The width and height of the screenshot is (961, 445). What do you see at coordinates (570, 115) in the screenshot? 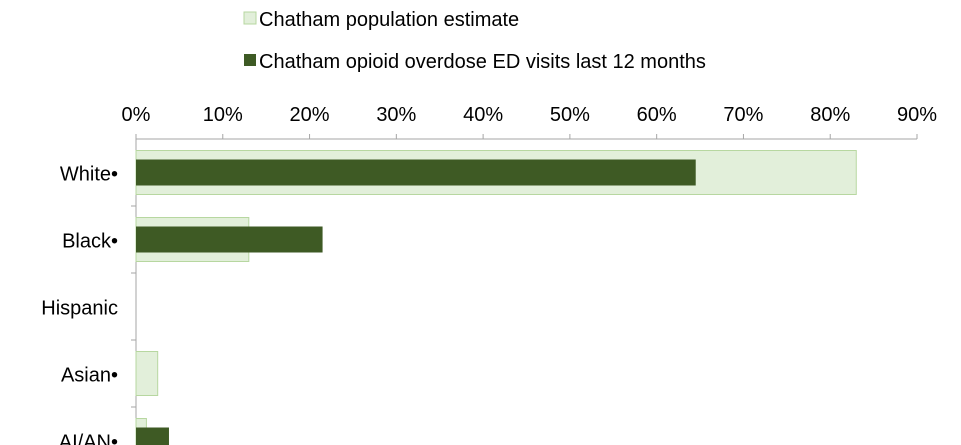
I see `x-tick-label: 50%` at bounding box center [570, 115].